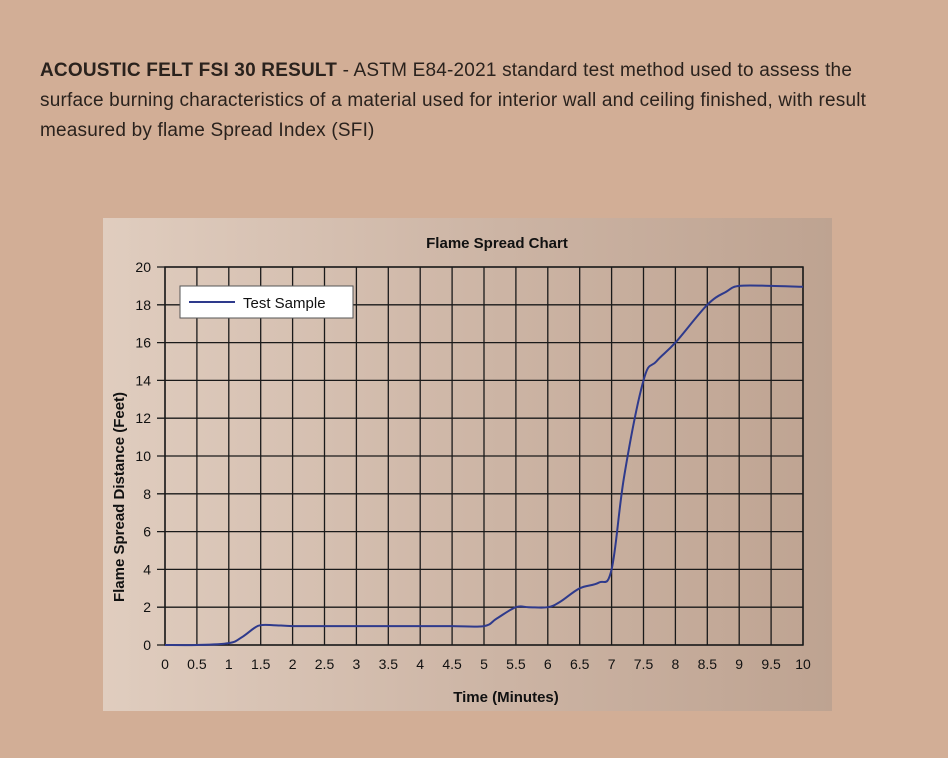 Image resolution: width=948 pixels, height=758 pixels. What do you see at coordinates (143, 418) in the screenshot?
I see `y-tick-label: 12` at bounding box center [143, 418].